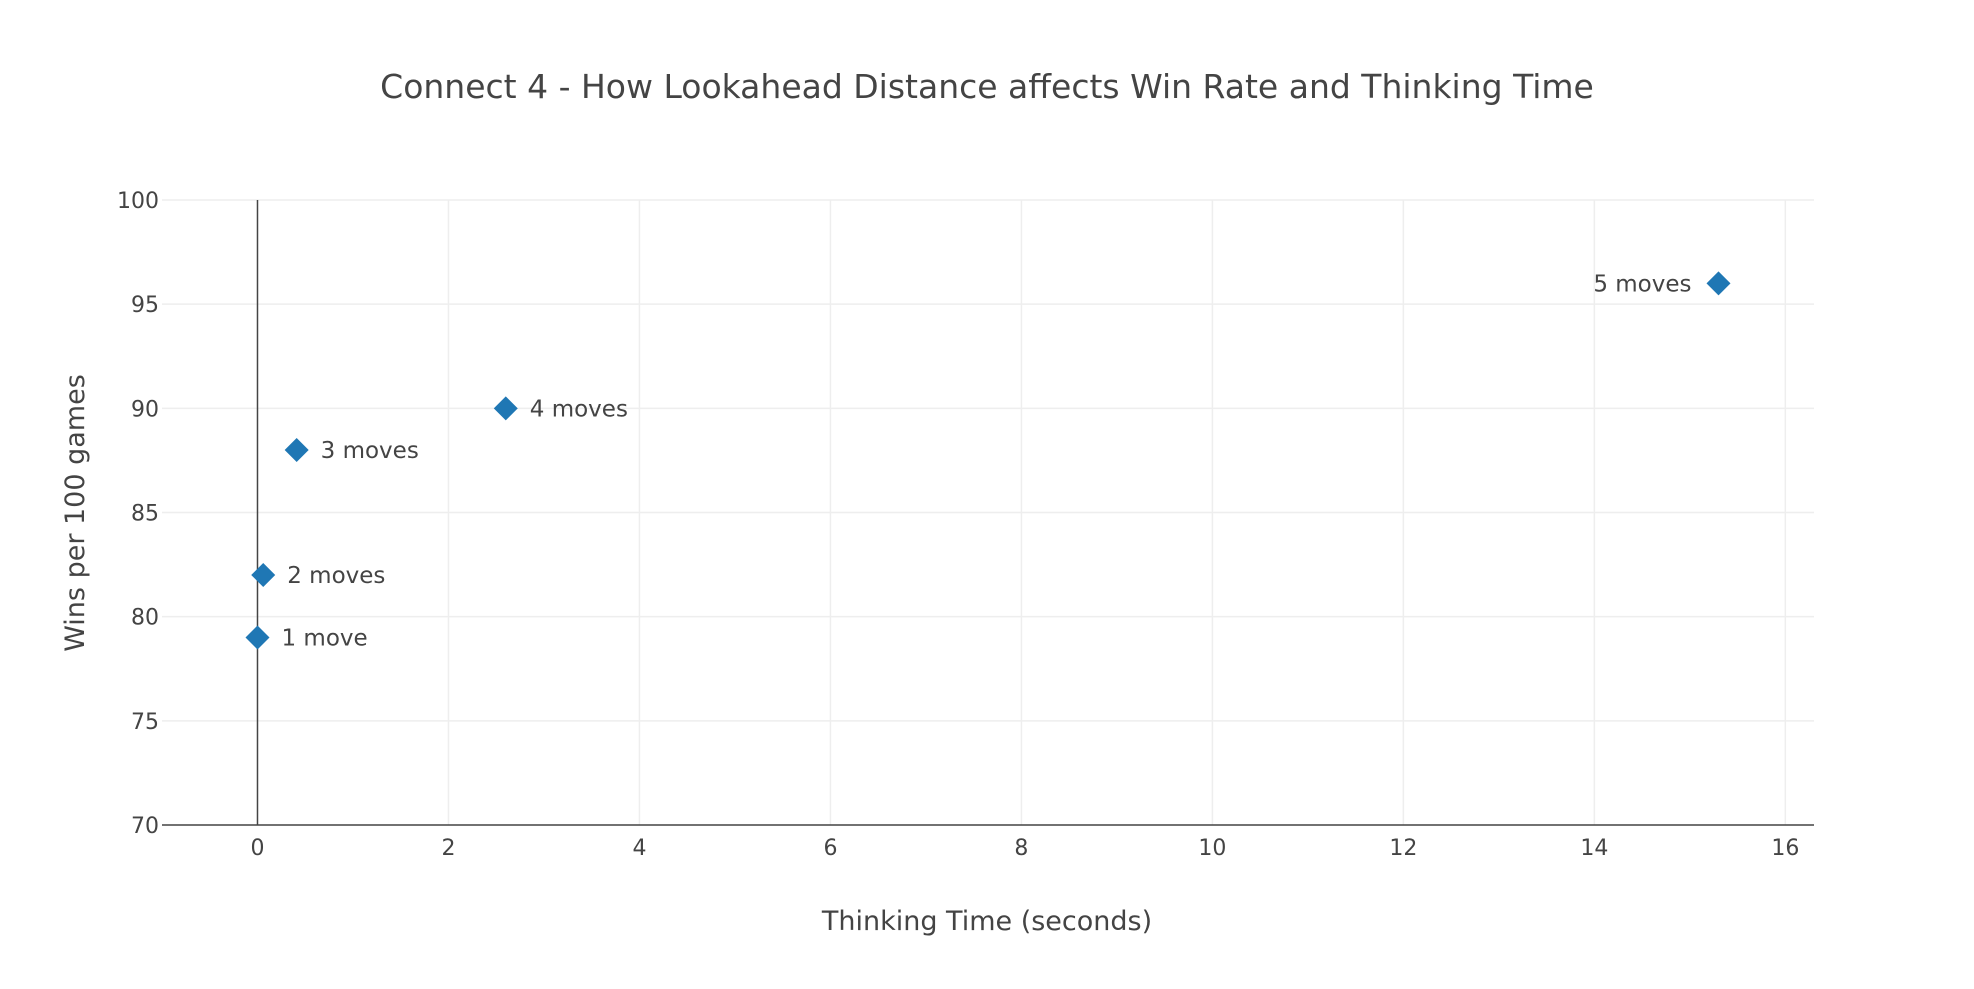 The width and height of the screenshot is (1974, 989). I want to click on data-point-label: 4 moves, so click(579, 409).